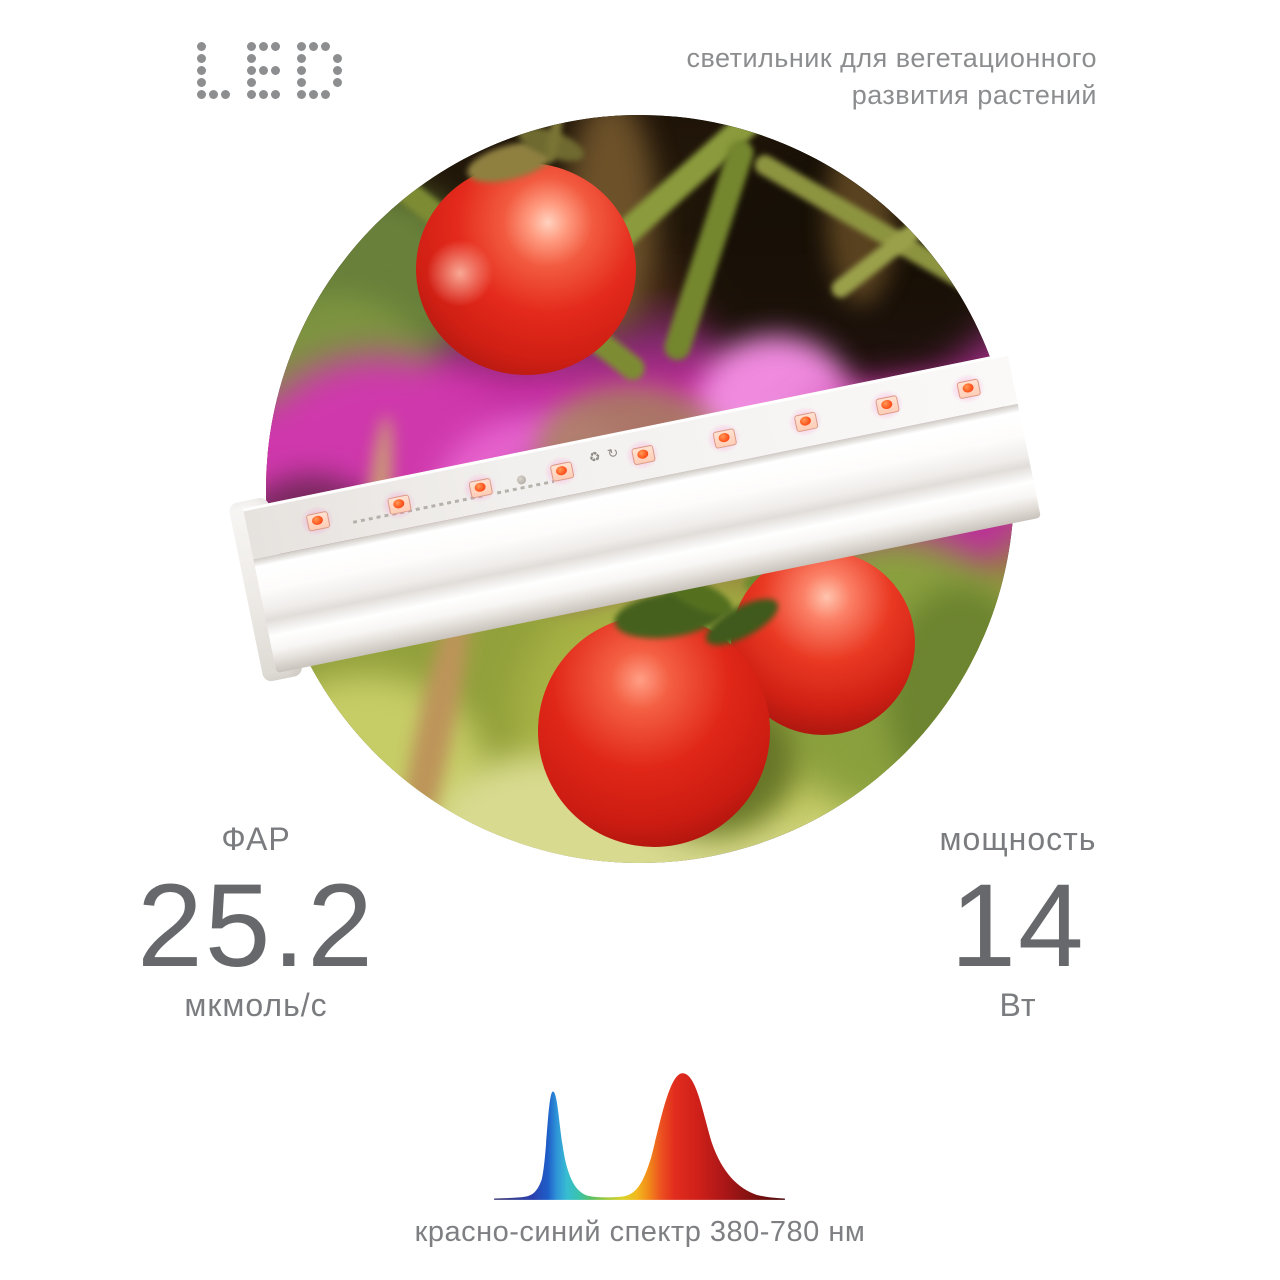 This screenshot has width=1280, height=1280. What do you see at coordinates (594, 456) in the screenshot?
I see `recycle-icon: ♻` at bounding box center [594, 456].